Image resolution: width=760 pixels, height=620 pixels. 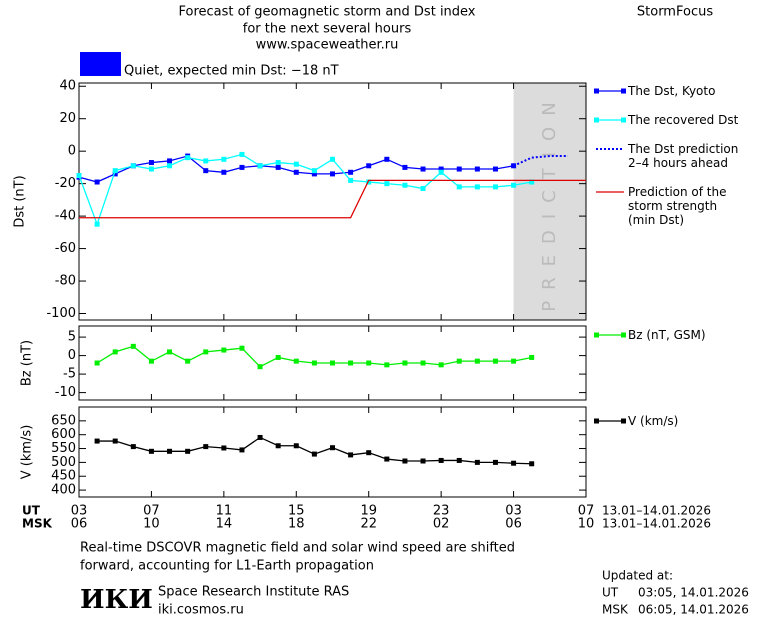 I want to click on y-axis-label: Dst (nT), so click(x=20, y=201).